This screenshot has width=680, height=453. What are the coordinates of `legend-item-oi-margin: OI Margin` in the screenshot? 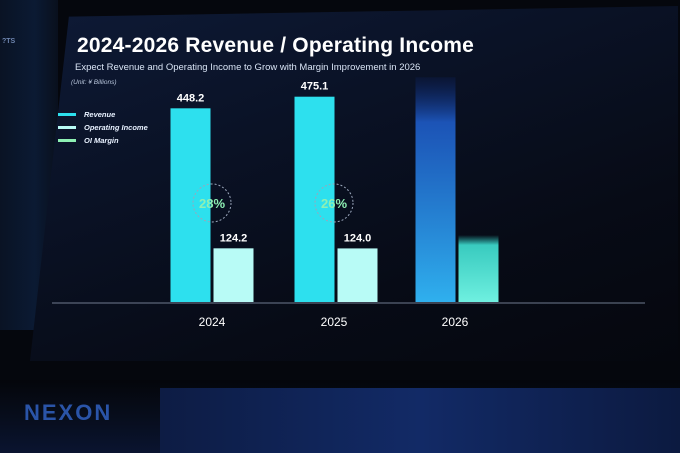 It's located at (103, 140).